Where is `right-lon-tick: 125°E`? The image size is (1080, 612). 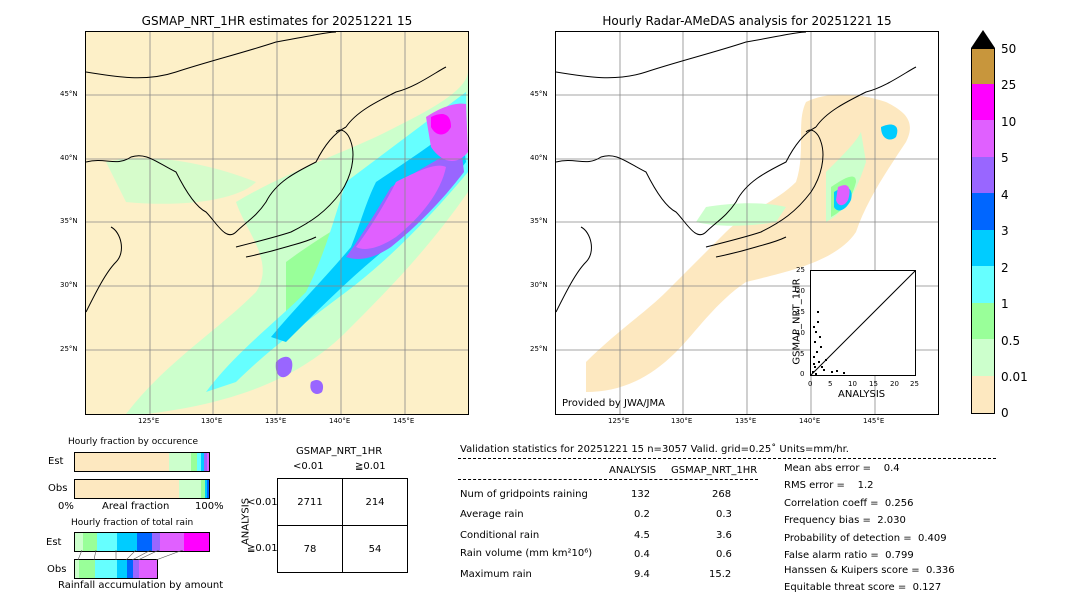 right-lon-tick: 125°E is located at coordinates (619, 421).